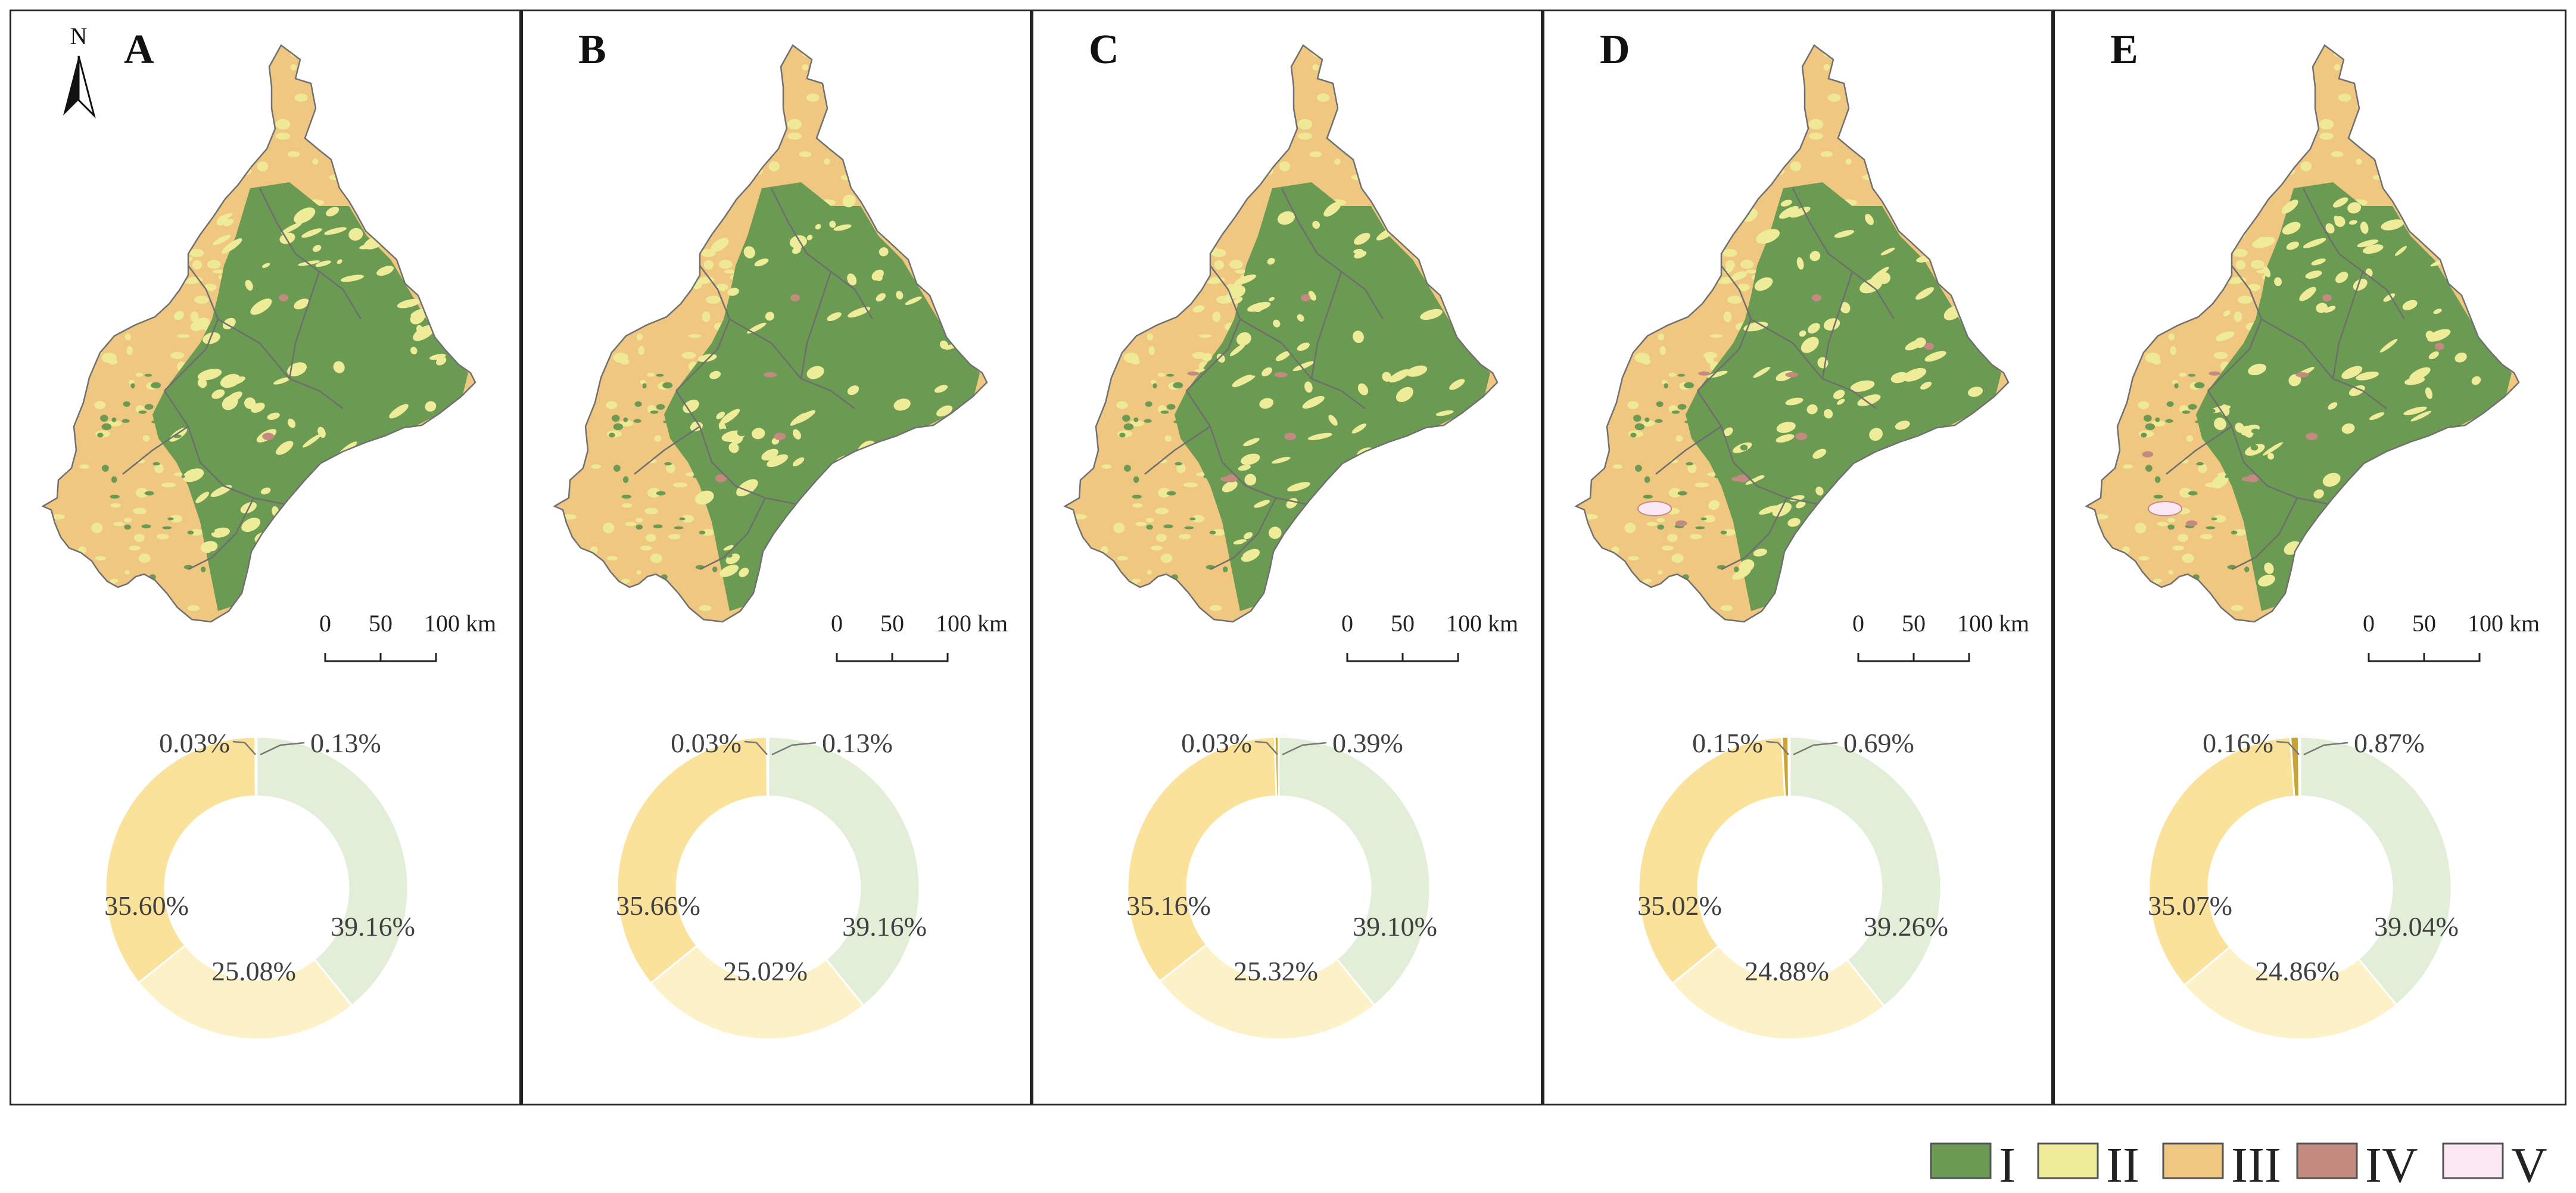 The image size is (2576, 1193). What do you see at coordinates (2504, 623) in the screenshot?
I see `scale-bar-tick-label: 100 km` at bounding box center [2504, 623].